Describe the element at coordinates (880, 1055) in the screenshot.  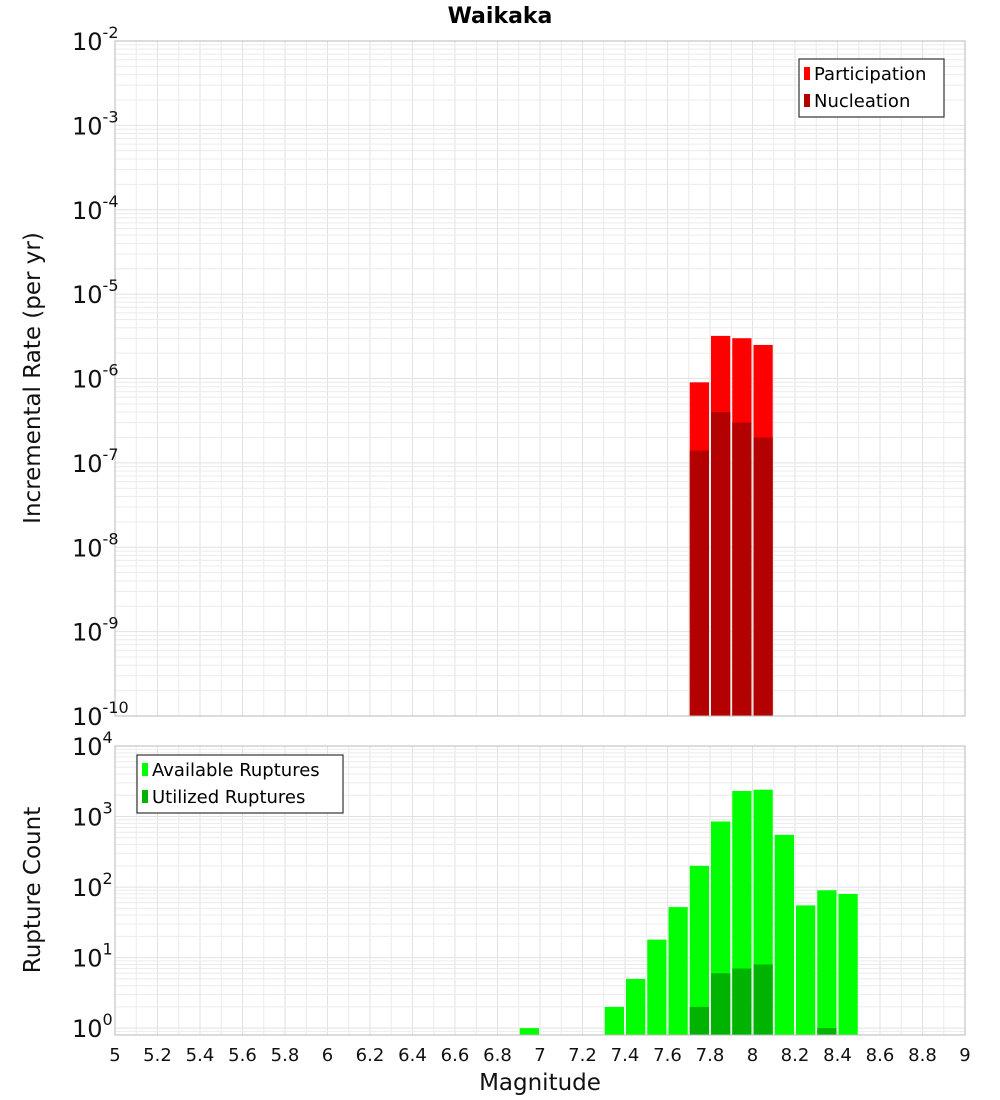
I see `x-tick-label: 8.6` at that location.